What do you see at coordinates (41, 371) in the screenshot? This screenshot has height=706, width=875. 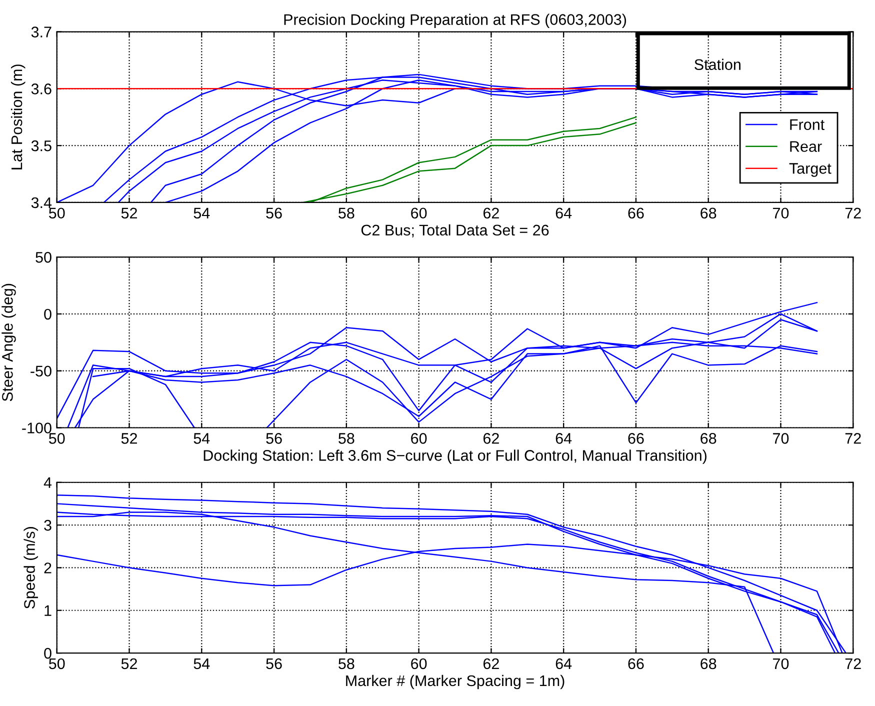 I see `y-tick-label: -50` at bounding box center [41, 371].